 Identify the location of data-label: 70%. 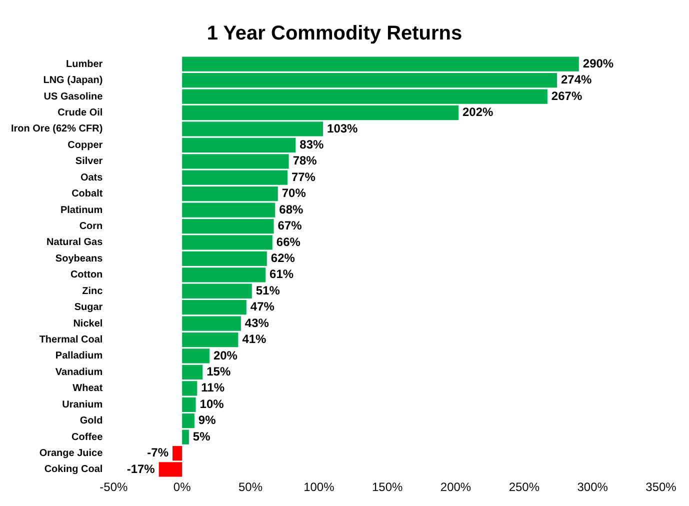
(294, 193).